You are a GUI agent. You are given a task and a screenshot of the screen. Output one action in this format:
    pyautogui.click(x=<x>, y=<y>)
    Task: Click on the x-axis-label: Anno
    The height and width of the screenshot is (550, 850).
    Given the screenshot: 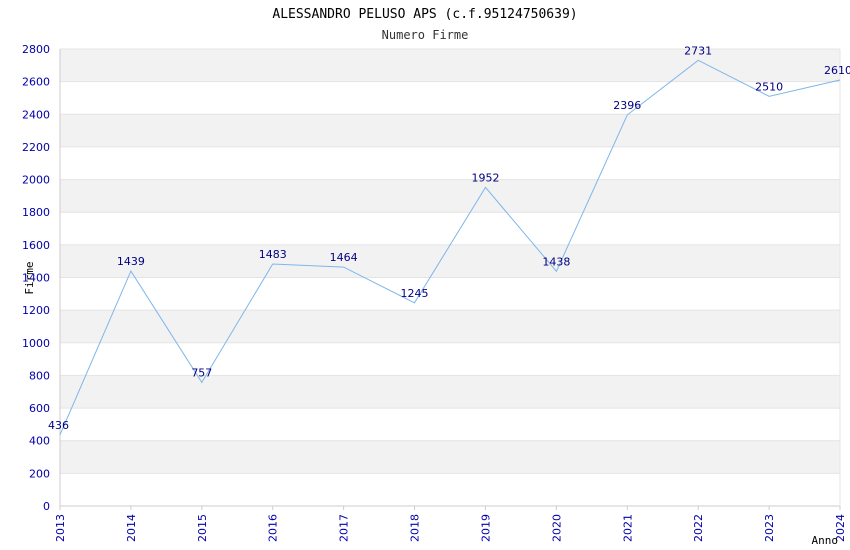 What is the action you would take?
    pyautogui.click(x=825, y=540)
    